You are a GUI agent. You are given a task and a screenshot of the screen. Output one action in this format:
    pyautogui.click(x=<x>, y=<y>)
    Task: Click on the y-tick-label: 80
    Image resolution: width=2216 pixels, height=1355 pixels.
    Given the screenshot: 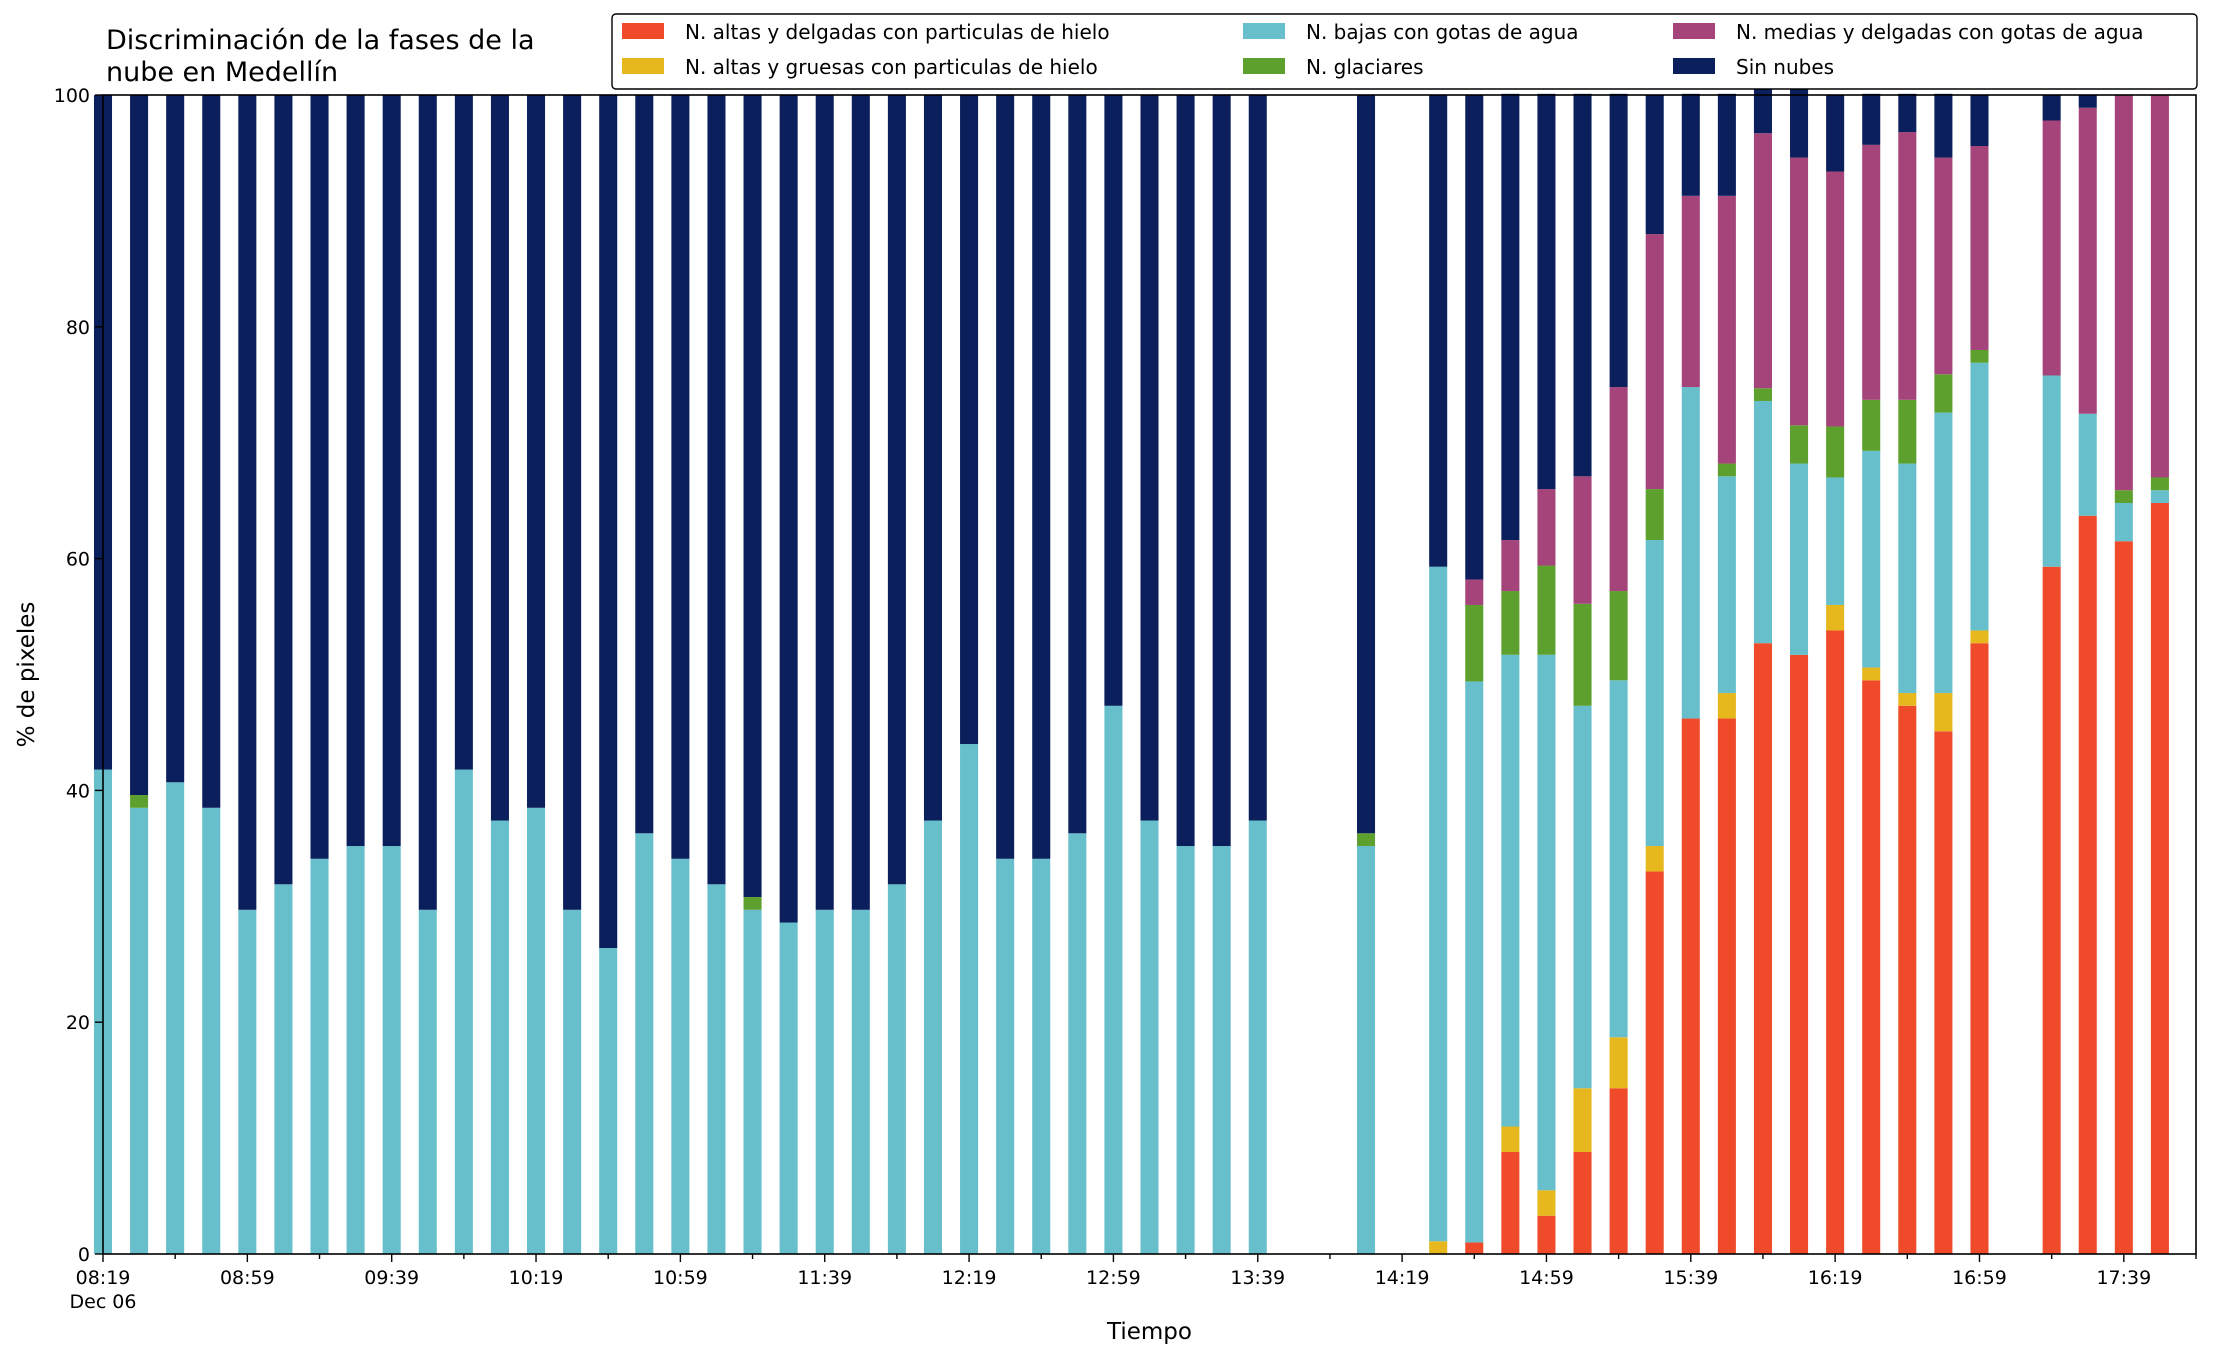 What is the action you would take?
    pyautogui.click(x=78, y=328)
    